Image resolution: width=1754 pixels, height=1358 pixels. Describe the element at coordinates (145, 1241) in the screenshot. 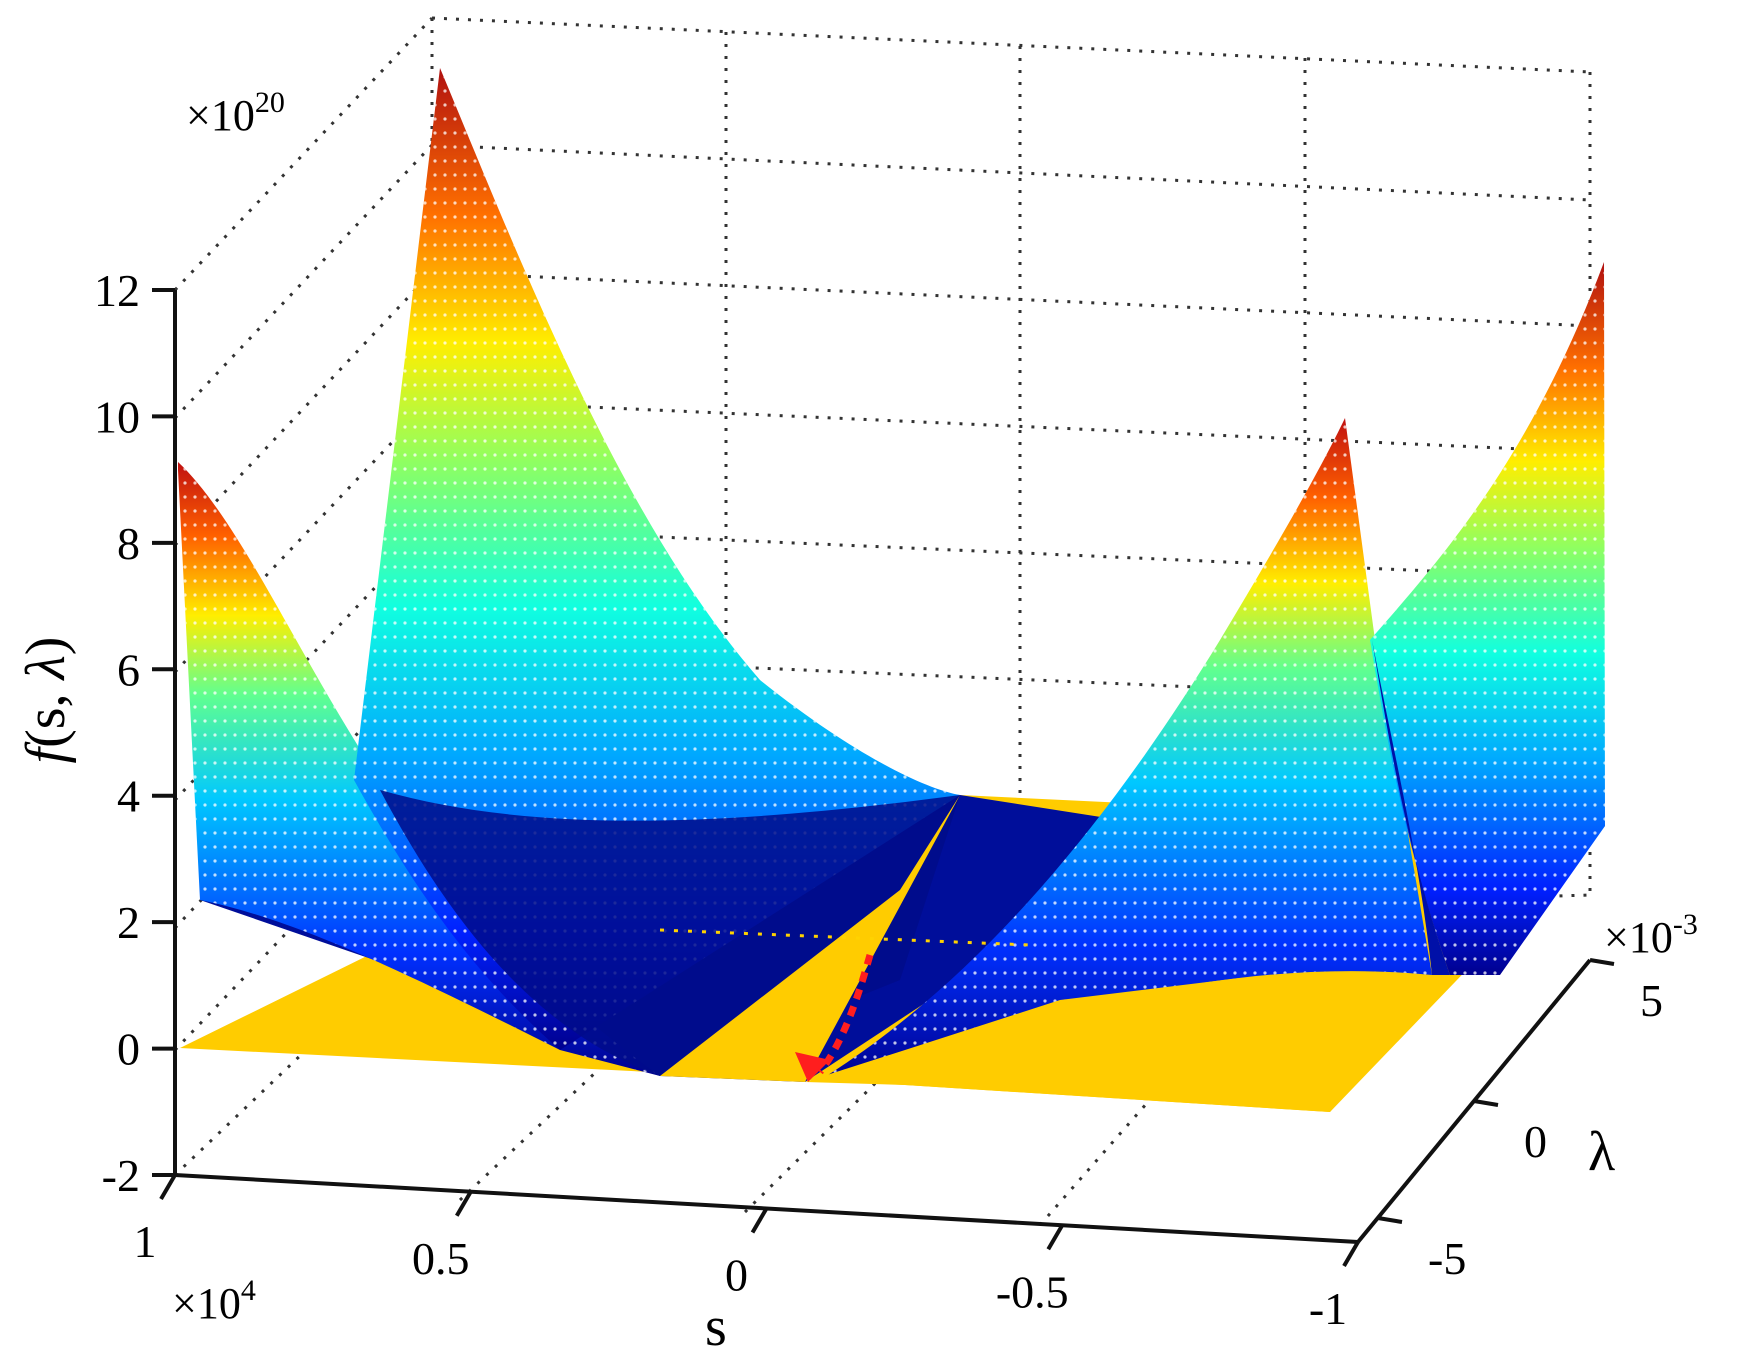

I see `x-tick-label: 1` at that location.